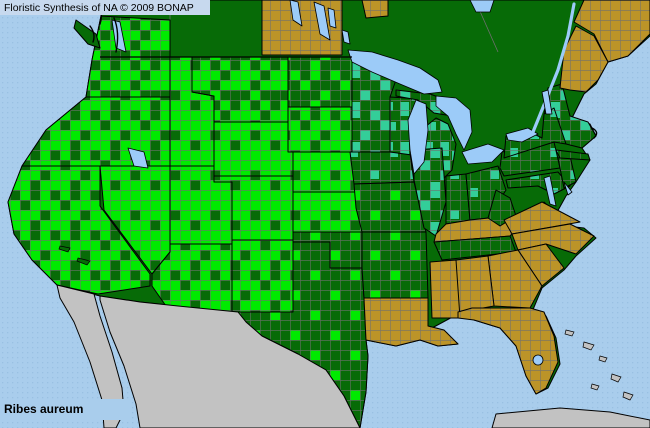 The image size is (650, 428). What do you see at coordinates (483, 154) in the screenshot?
I see `lake-erie` at bounding box center [483, 154].